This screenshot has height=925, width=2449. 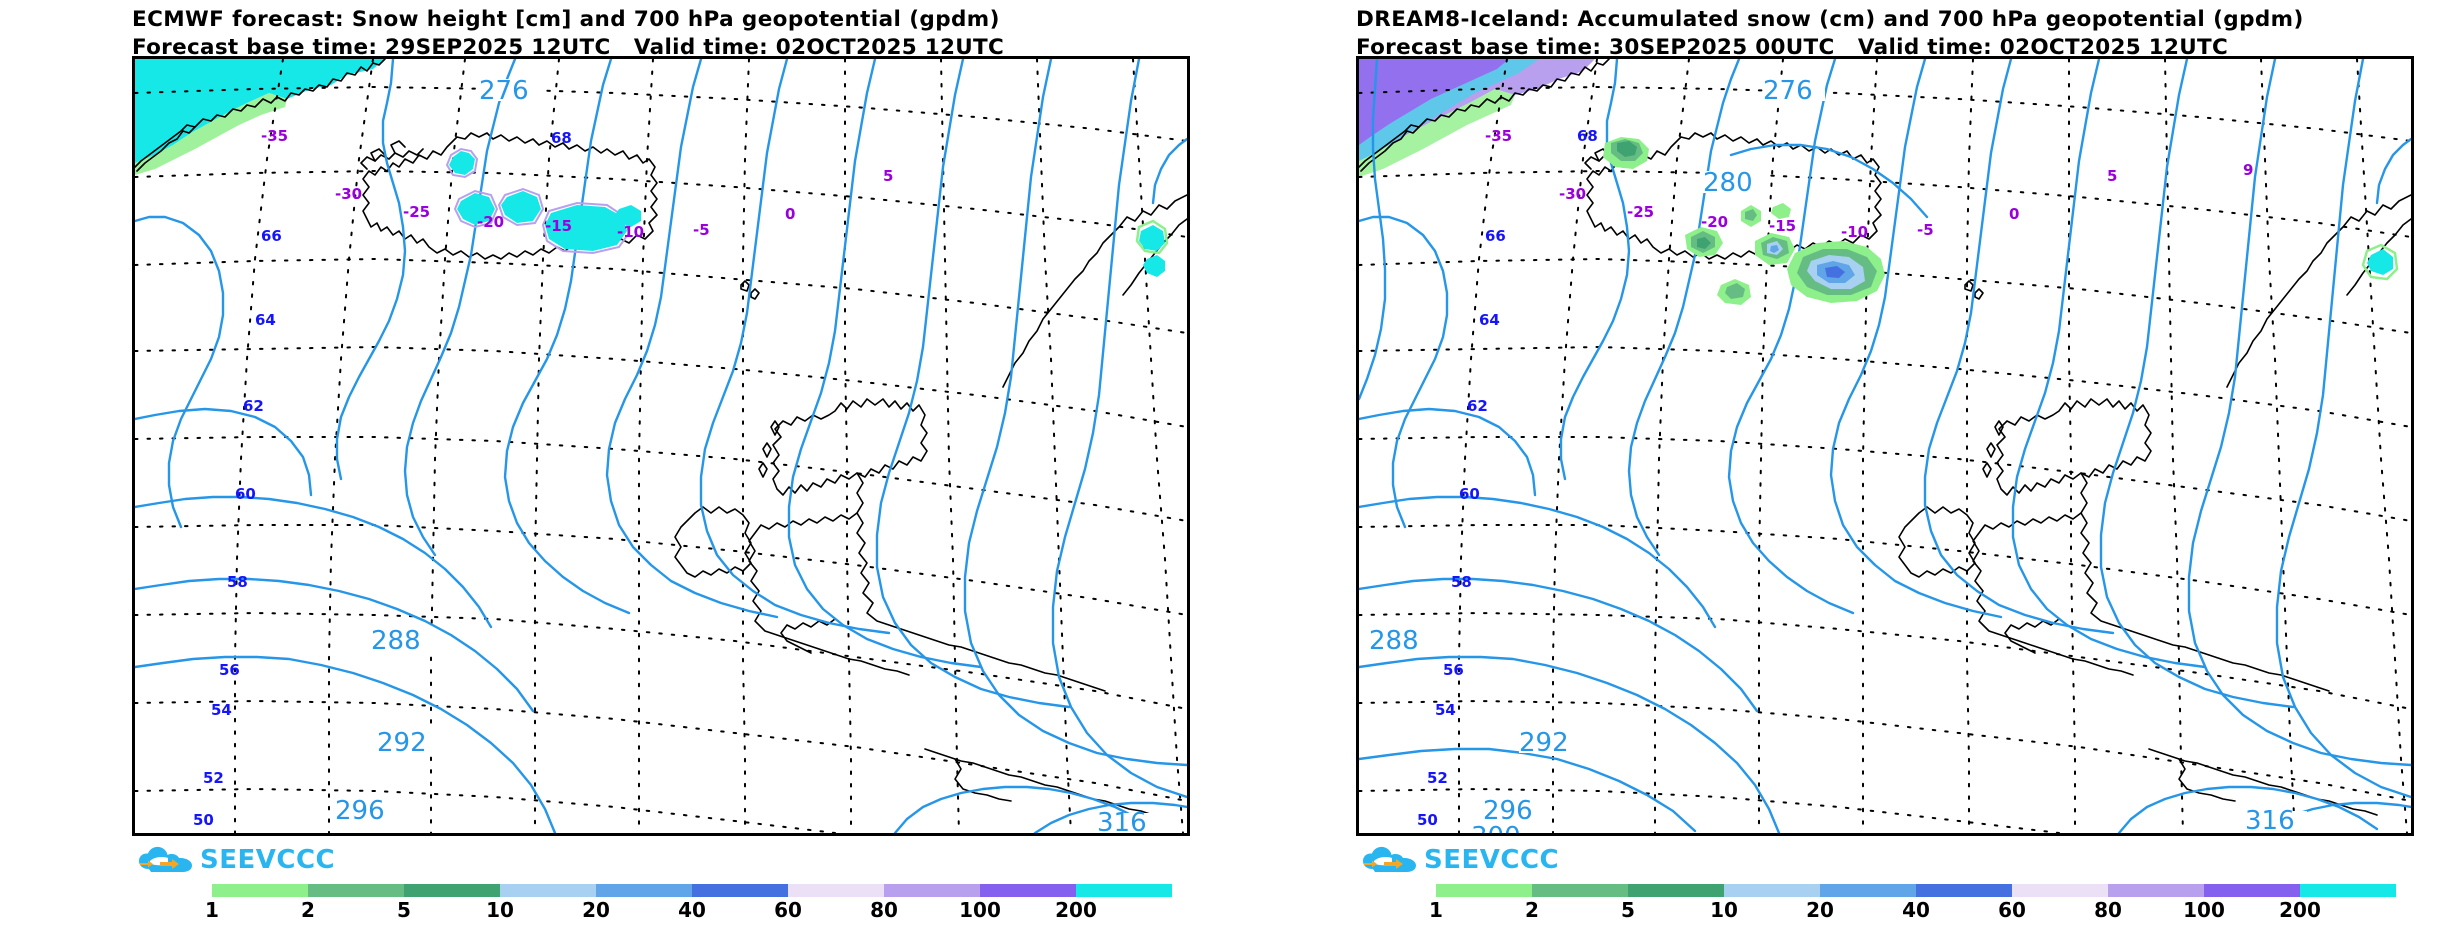 What do you see at coordinates (2248, 170) in the screenshot?
I see `lon-label: 9` at bounding box center [2248, 170].